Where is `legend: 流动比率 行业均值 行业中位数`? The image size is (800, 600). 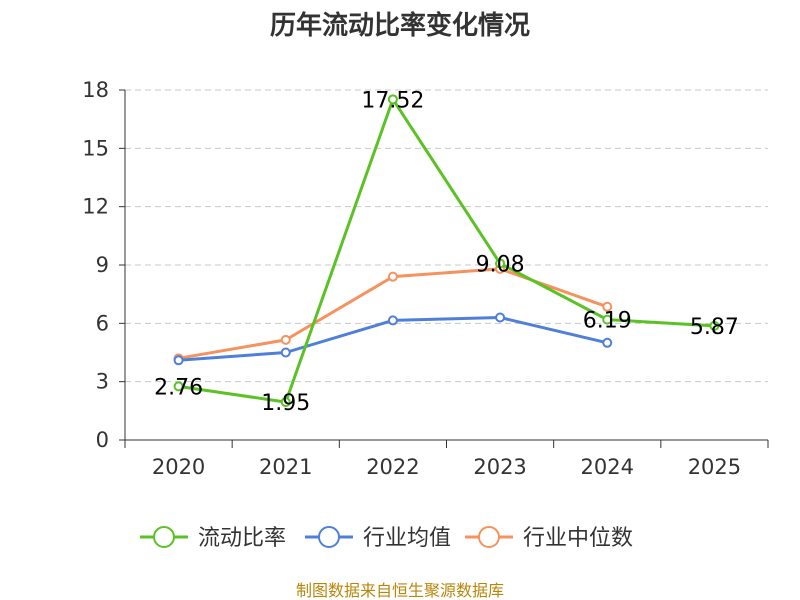
legend: 流动比率 行业均值 行业中位数 is located at coordinates (386, 538).